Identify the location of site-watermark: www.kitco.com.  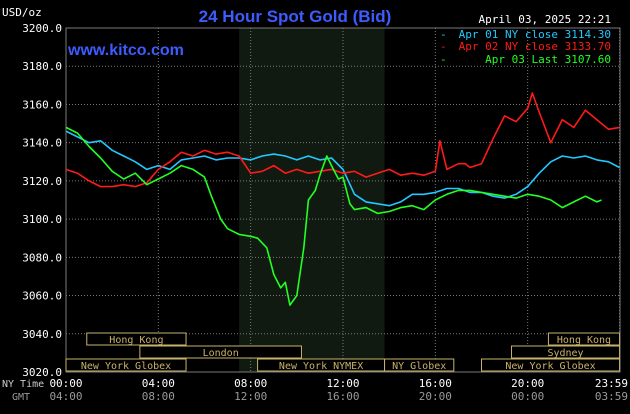
(125, 50).